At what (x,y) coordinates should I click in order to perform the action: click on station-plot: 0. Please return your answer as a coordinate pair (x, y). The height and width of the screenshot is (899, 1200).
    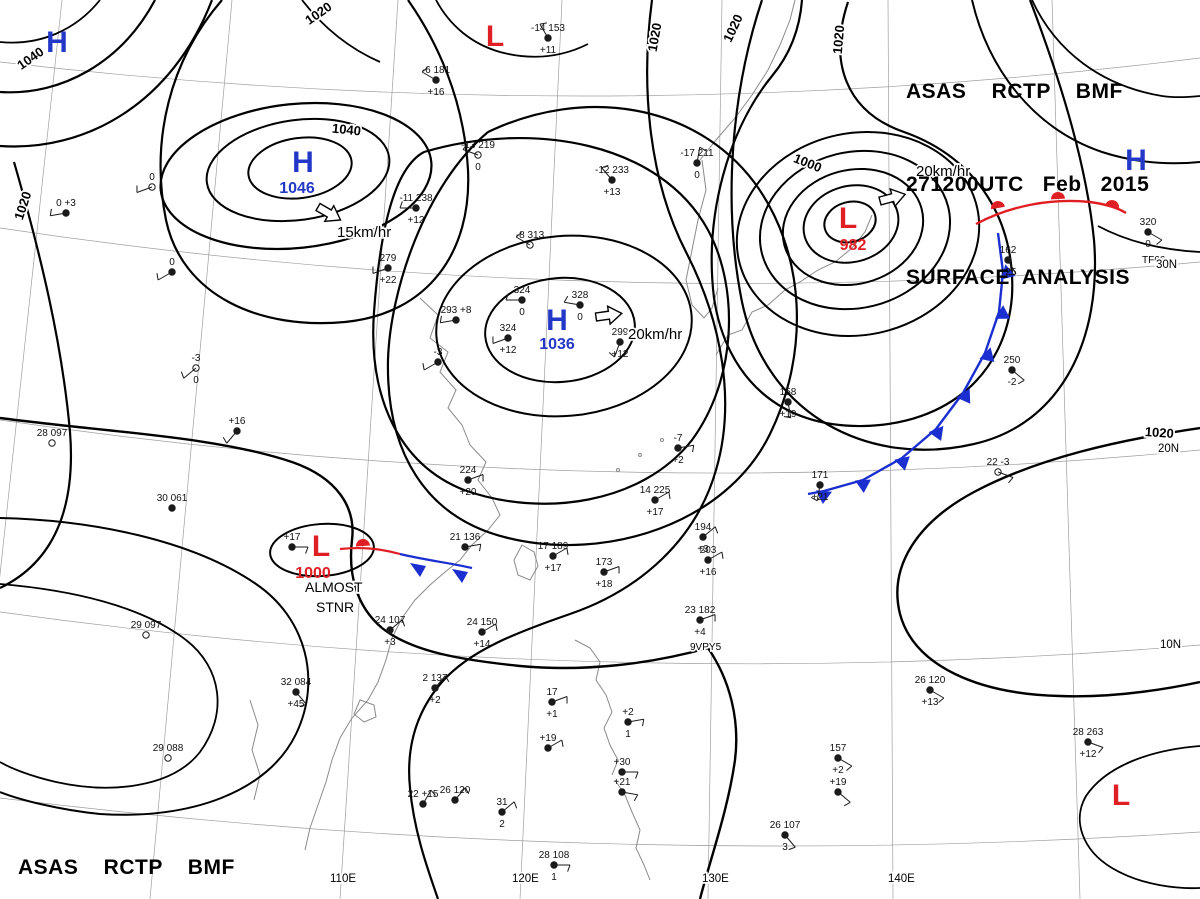
    Looking at the image, I should click on (146, 182).